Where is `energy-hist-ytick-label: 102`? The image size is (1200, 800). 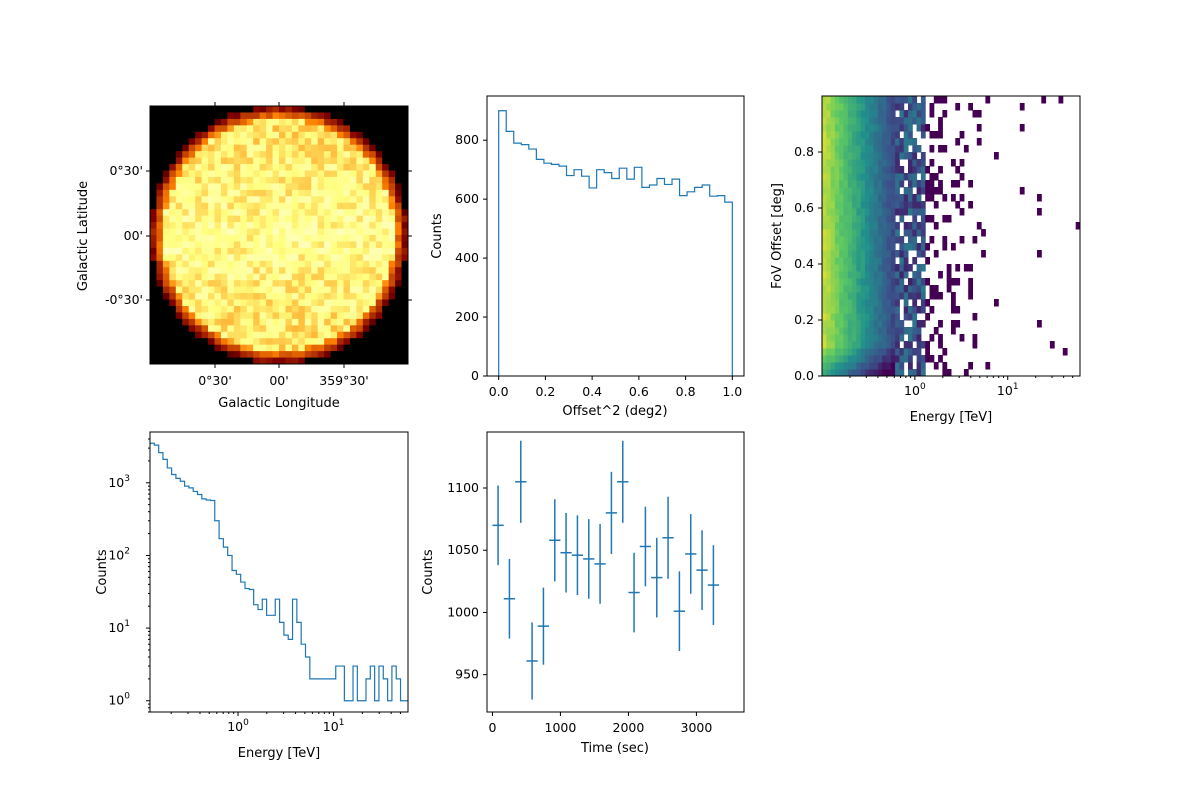
energy-hist-ytick-label: 102 is located at coordinates (119, 554).